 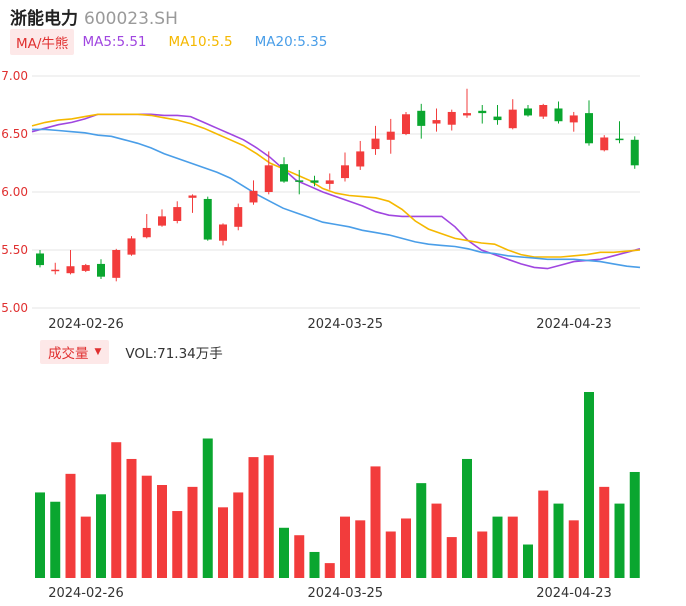 What do you see at coordinates (574, 324) in the screenshot?
I see `x-tick-label: 2024-04-23` at bounding box center [574, 324].